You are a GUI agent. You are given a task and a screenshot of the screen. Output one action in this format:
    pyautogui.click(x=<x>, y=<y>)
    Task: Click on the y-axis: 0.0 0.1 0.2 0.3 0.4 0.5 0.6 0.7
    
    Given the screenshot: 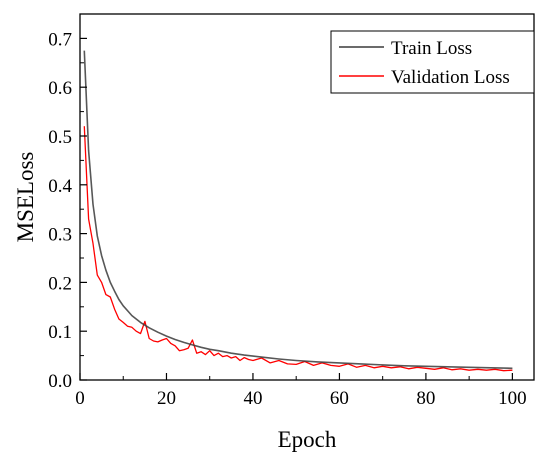 What is the action you would take?
    pyautogui.click(x=67, y=210)
    